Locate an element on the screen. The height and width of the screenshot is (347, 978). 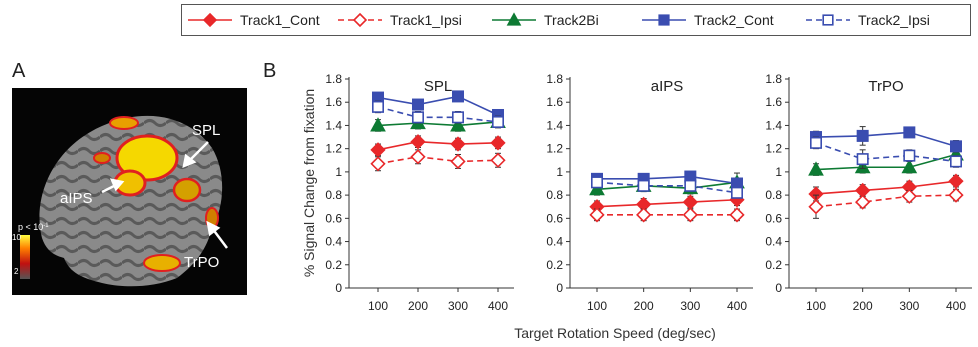
legend-item-track2-ipsi: Track2_Ipsi is located at coordinates (868, 20).